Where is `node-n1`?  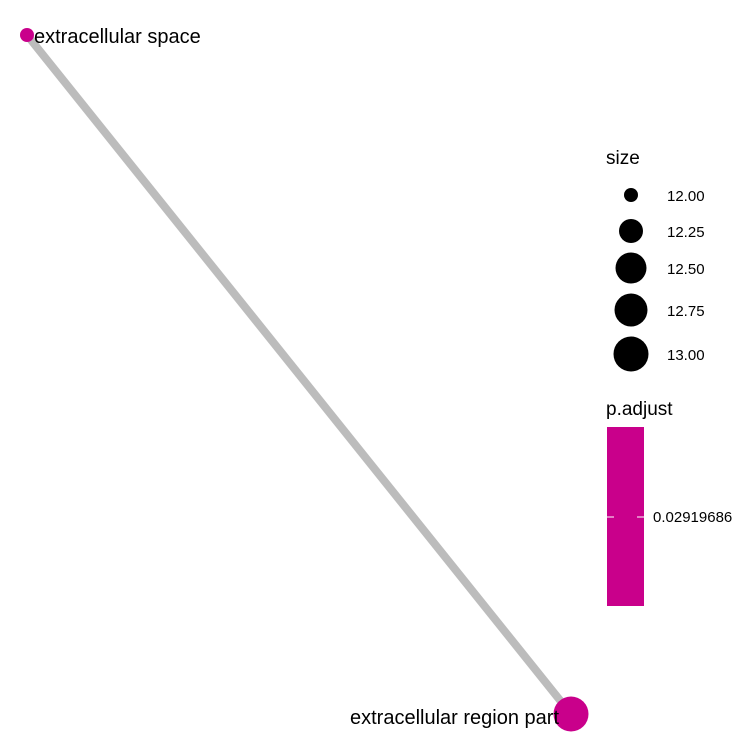 node-n1 is located at coordinates (27, 35).